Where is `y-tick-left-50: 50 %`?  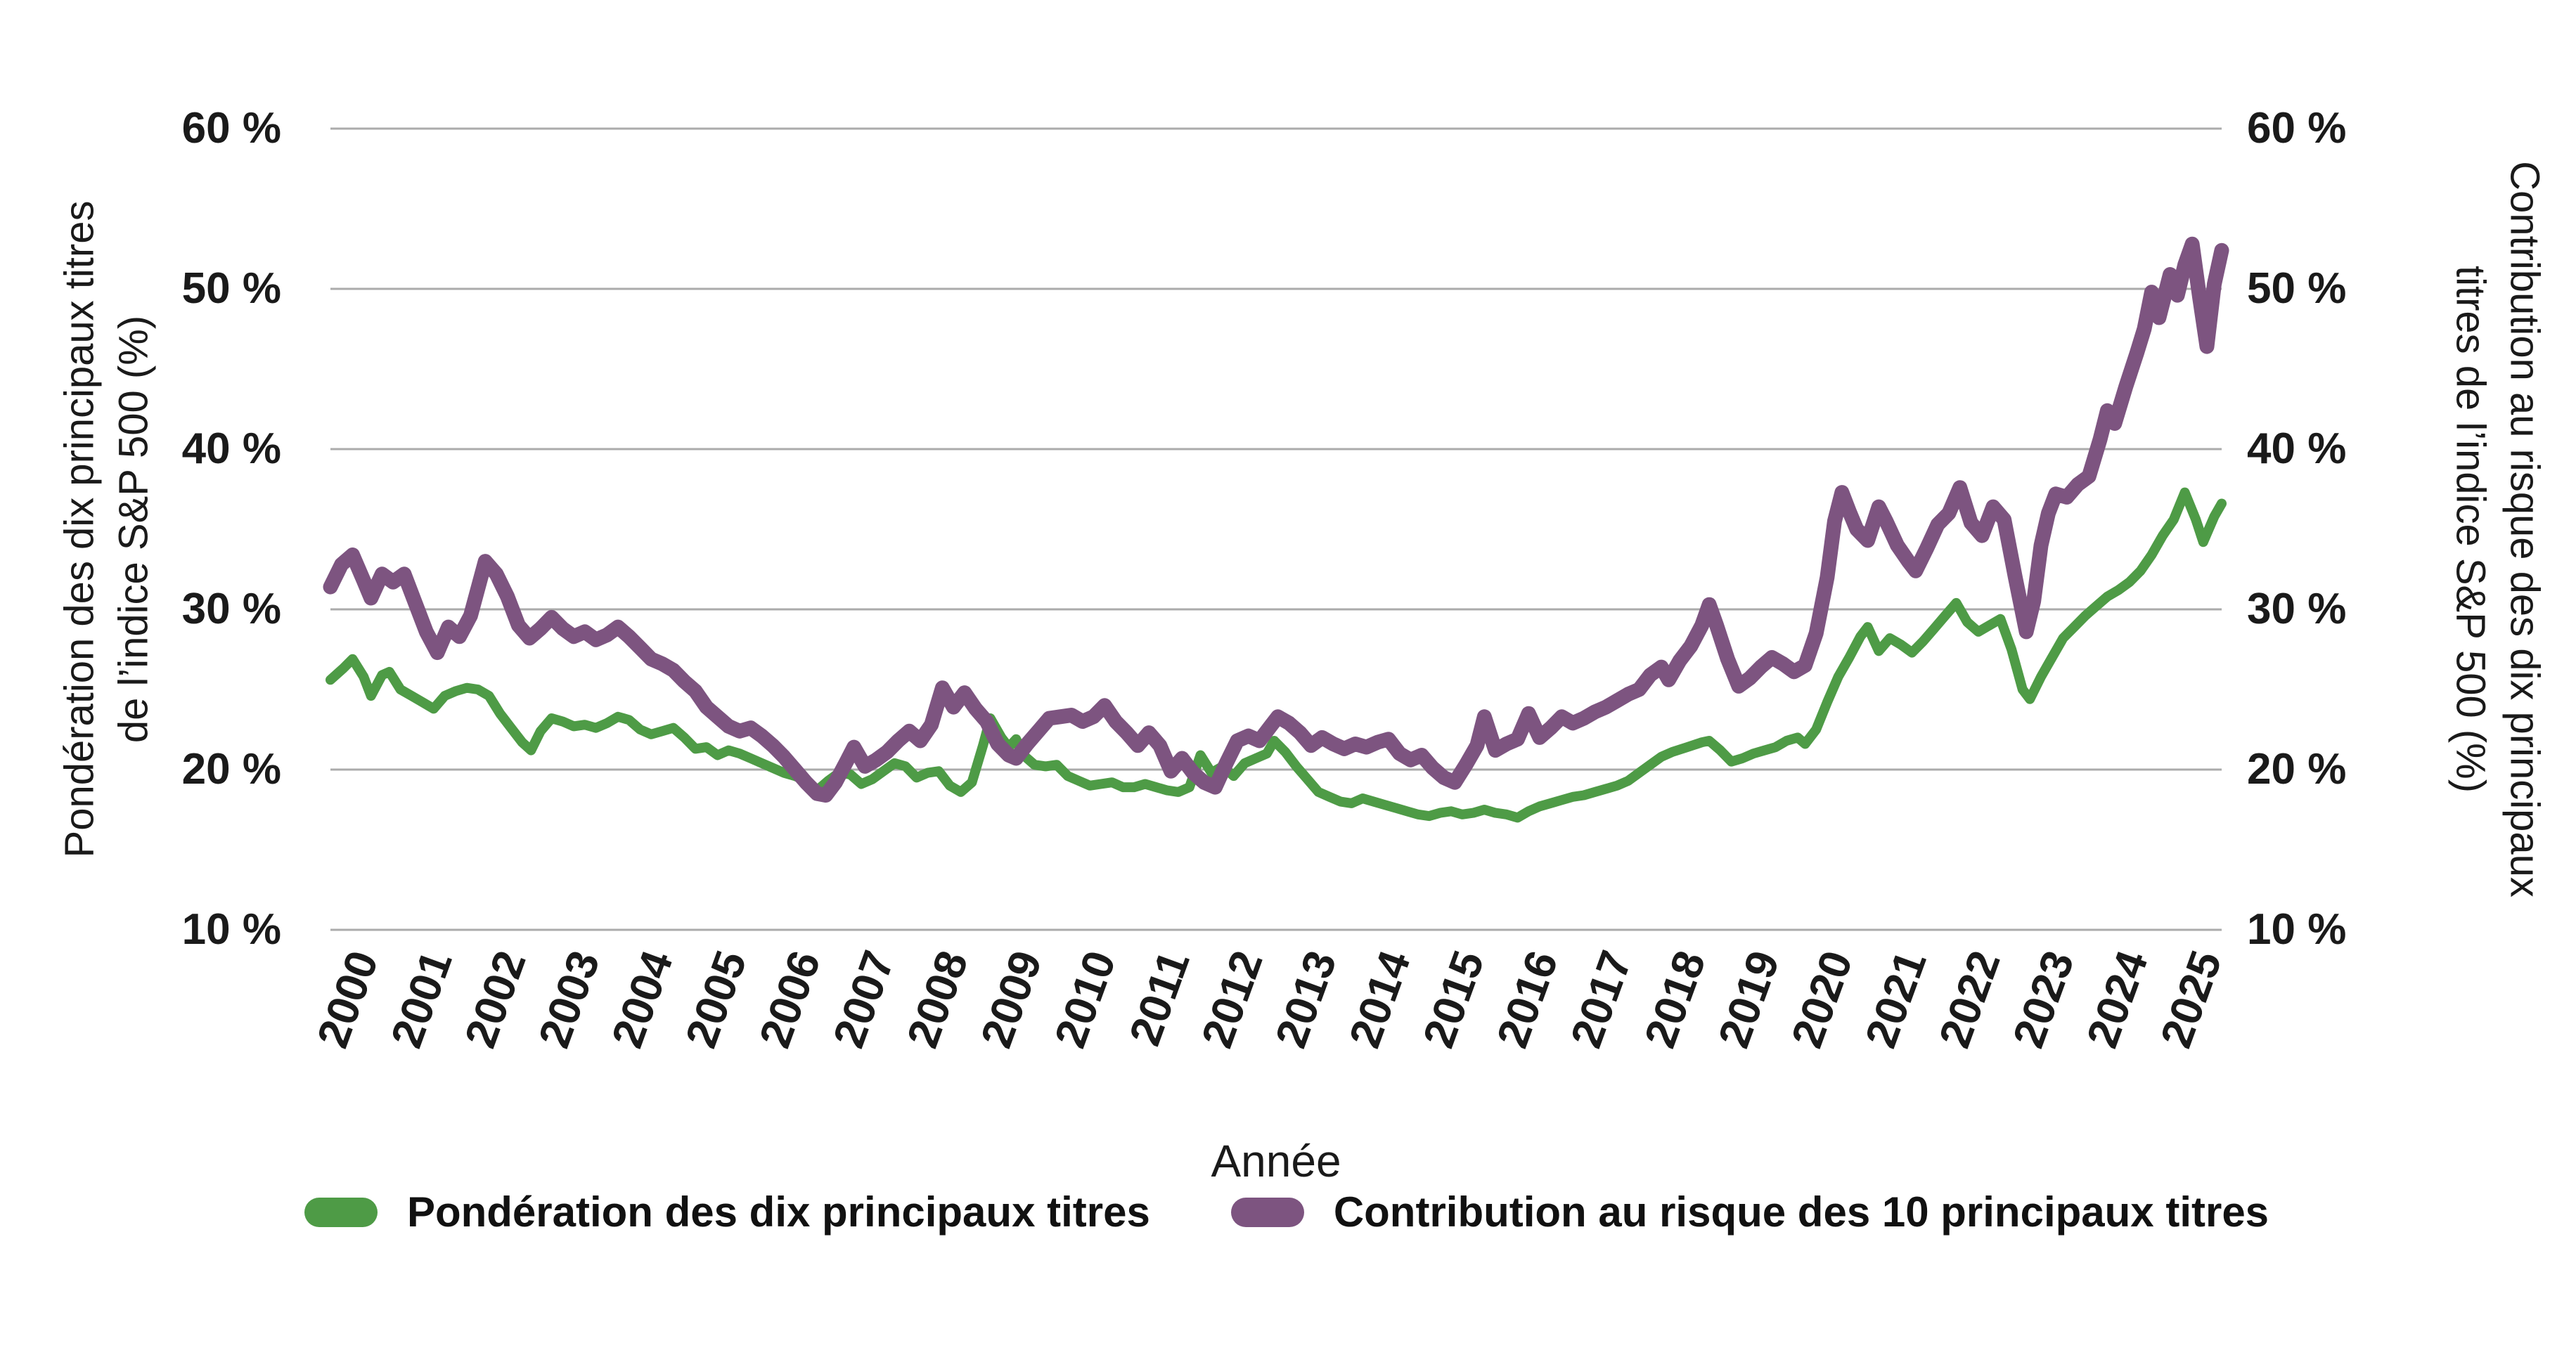
y-tick-left-50: 50 % is located at coordinates (231, 288).